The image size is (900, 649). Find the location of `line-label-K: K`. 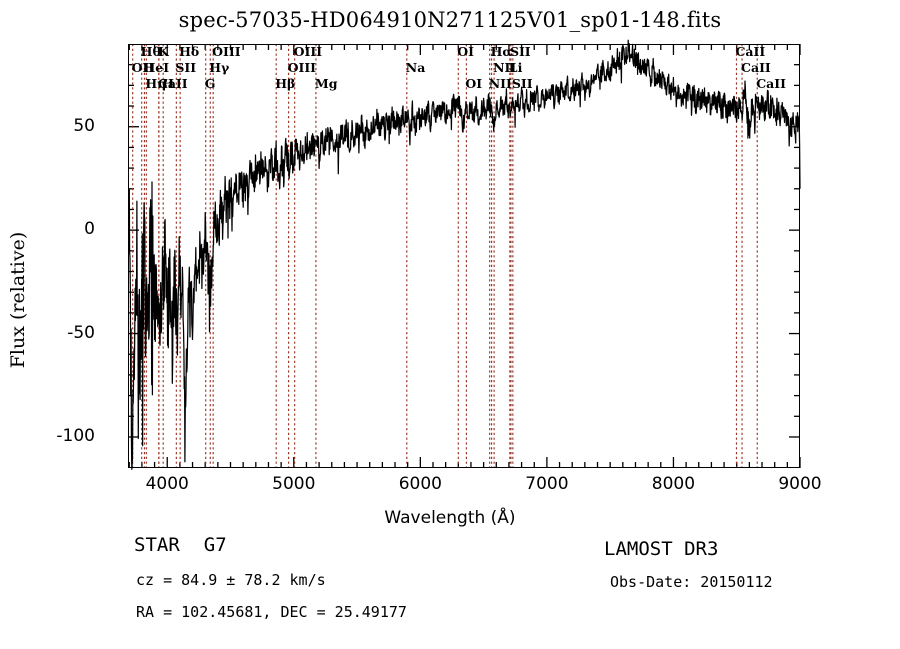

line-label-K: K is located at coordinates (163, 51).